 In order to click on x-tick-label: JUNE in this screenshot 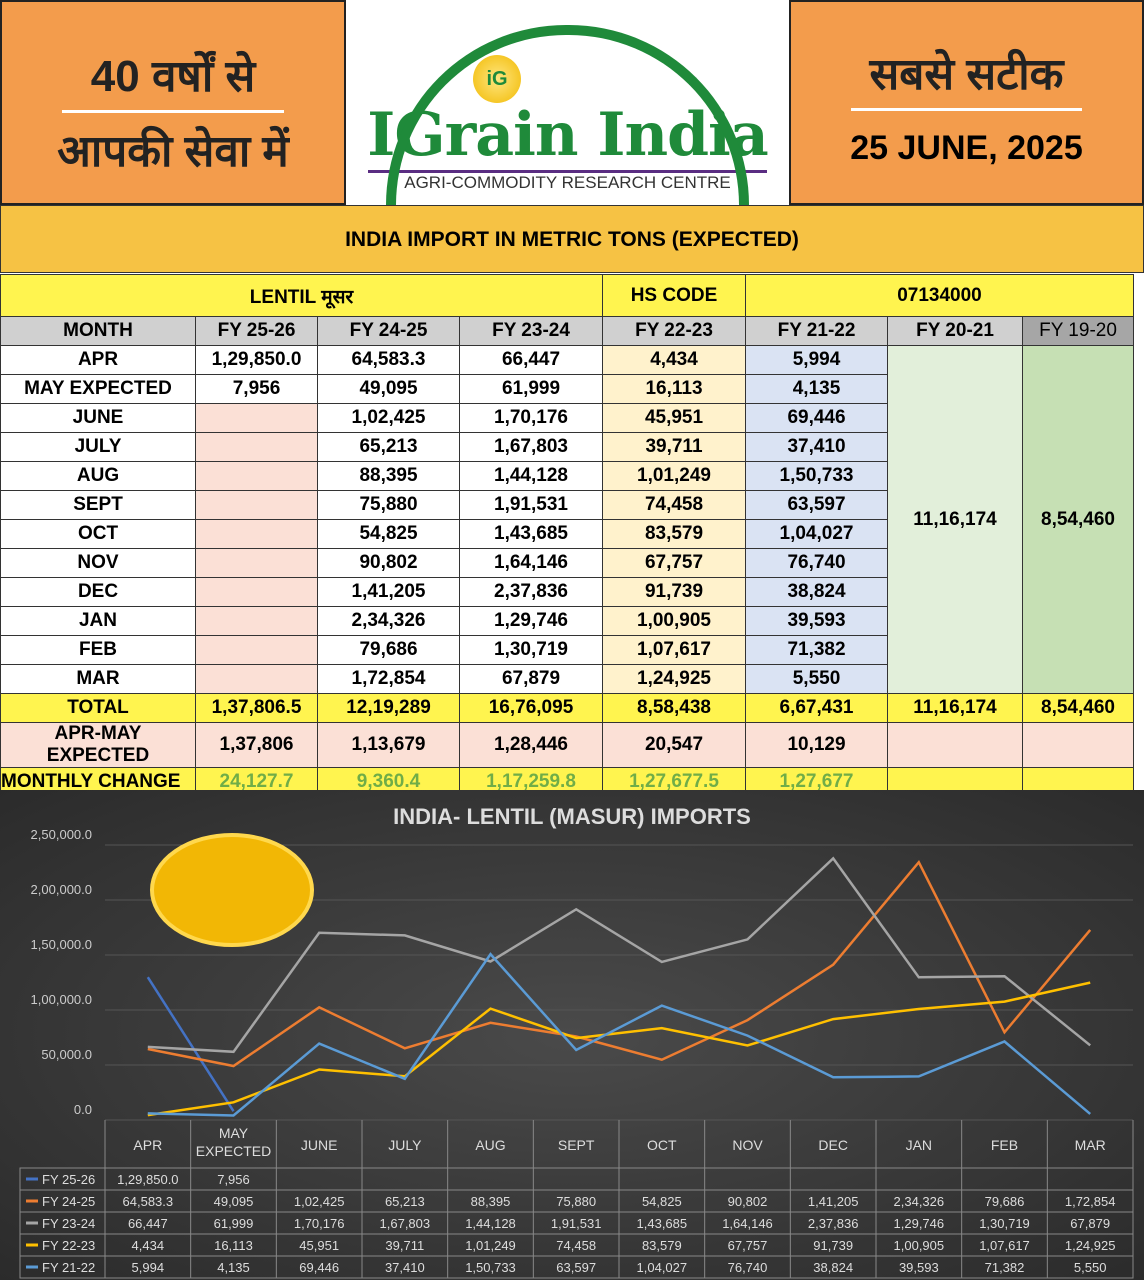, I will do `click(319, 1145)`.